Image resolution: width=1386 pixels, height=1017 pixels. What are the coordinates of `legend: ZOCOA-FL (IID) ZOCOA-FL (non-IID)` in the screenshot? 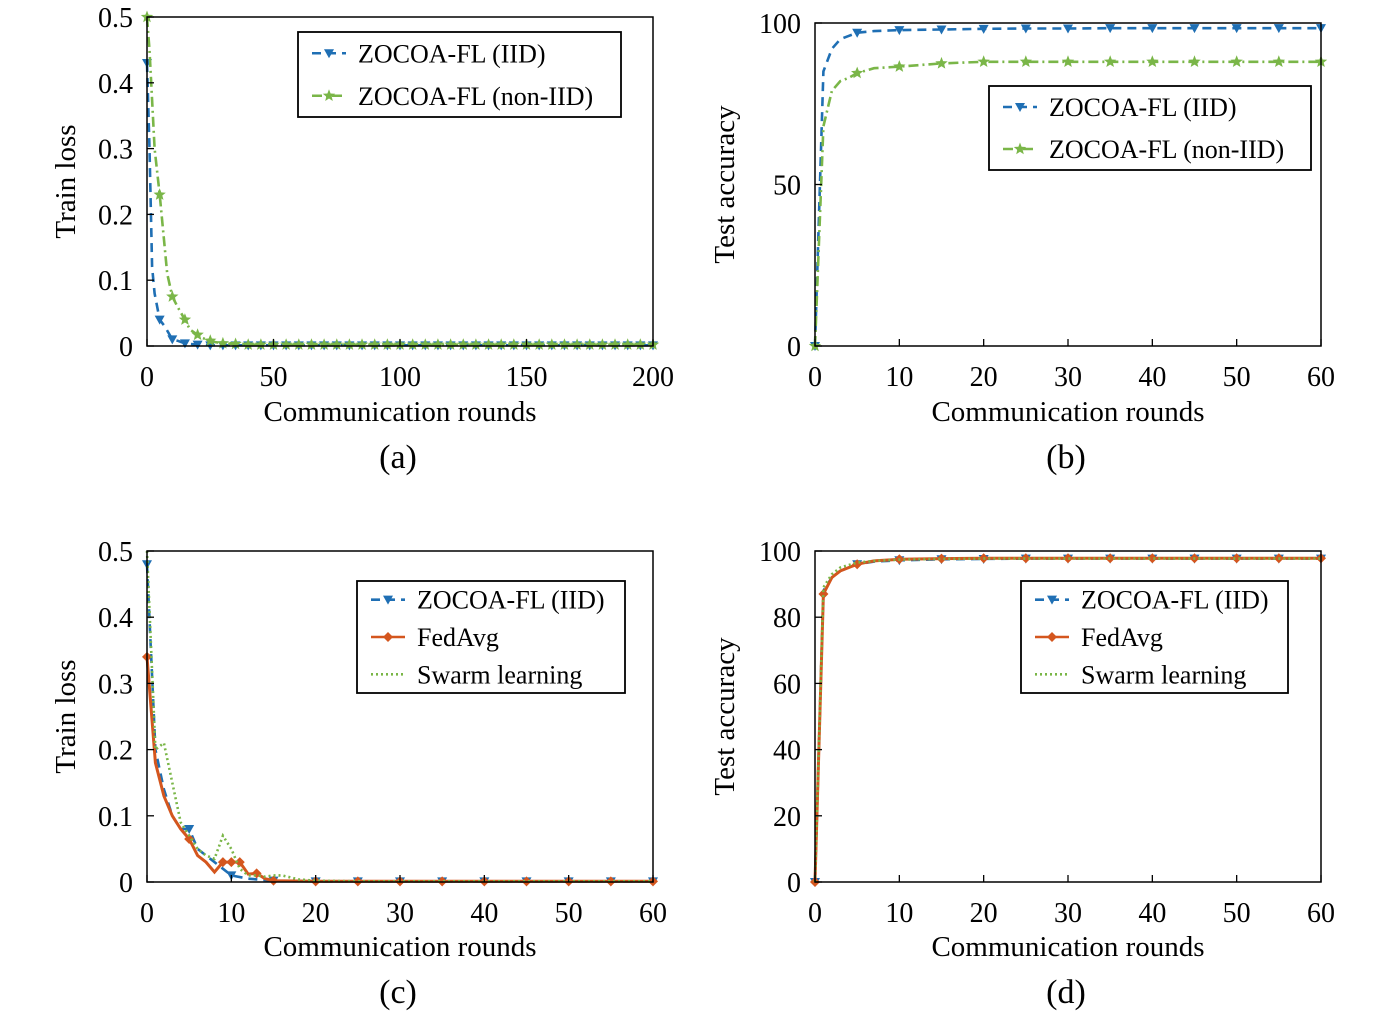 It's located at (459, 74).